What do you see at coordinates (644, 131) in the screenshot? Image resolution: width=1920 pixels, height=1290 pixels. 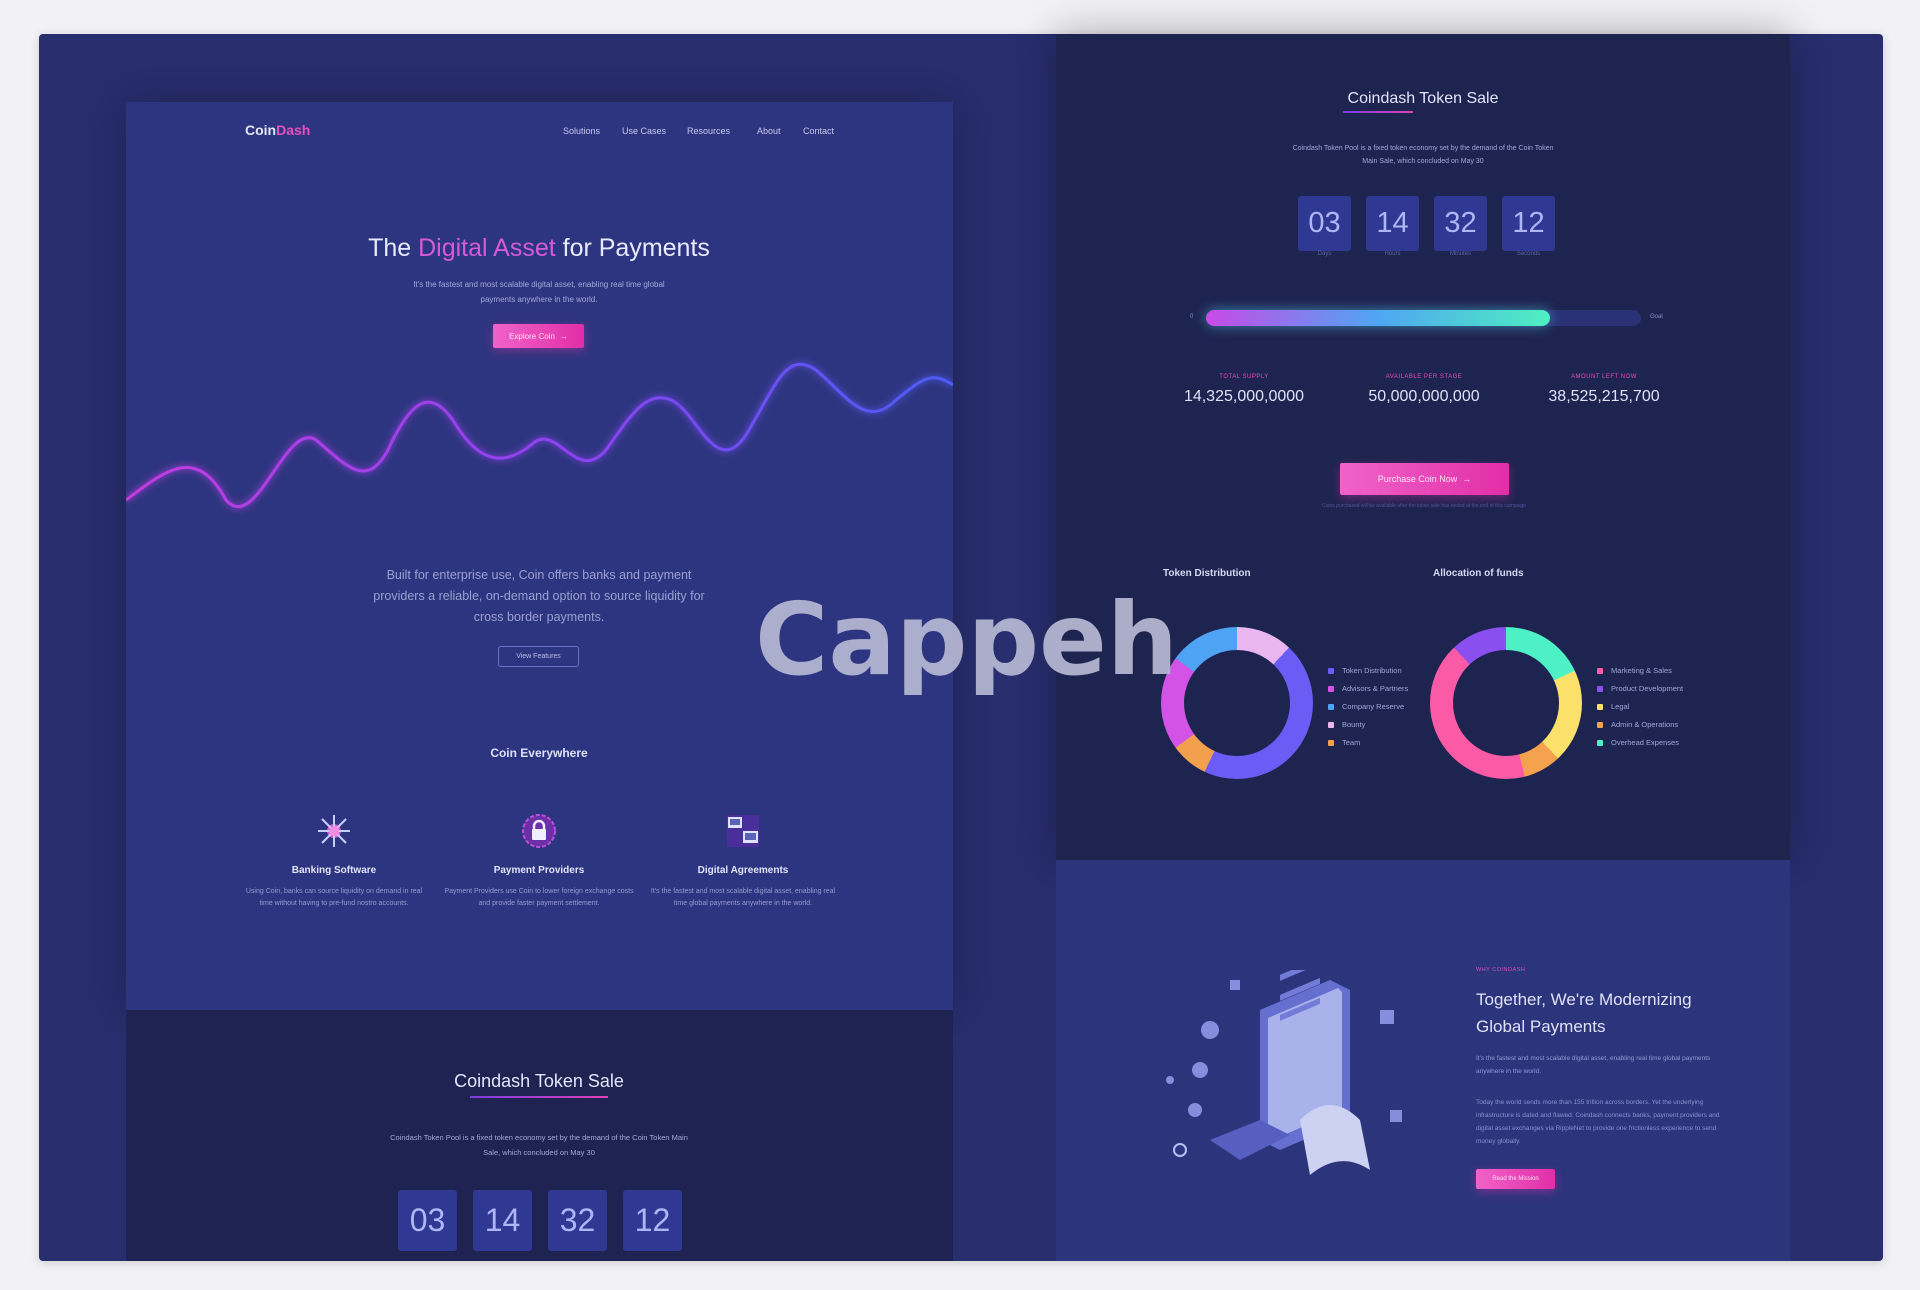 I see `nav-use-cases: Use Cases` at bounding box center [644, 131].